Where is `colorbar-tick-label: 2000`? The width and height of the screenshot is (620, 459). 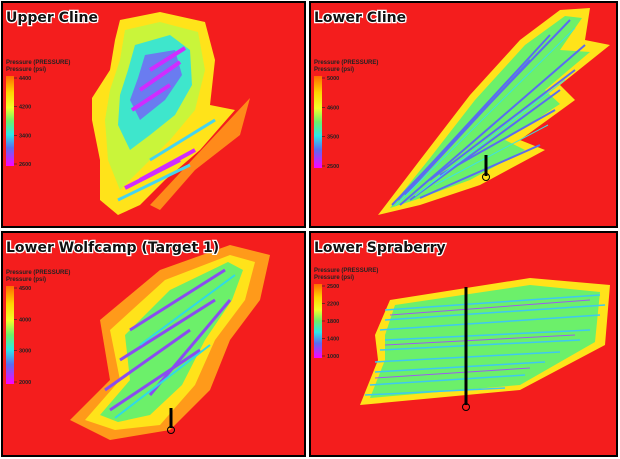
colorbar-tick-label: 2000 is located at coordinates (25, 383).